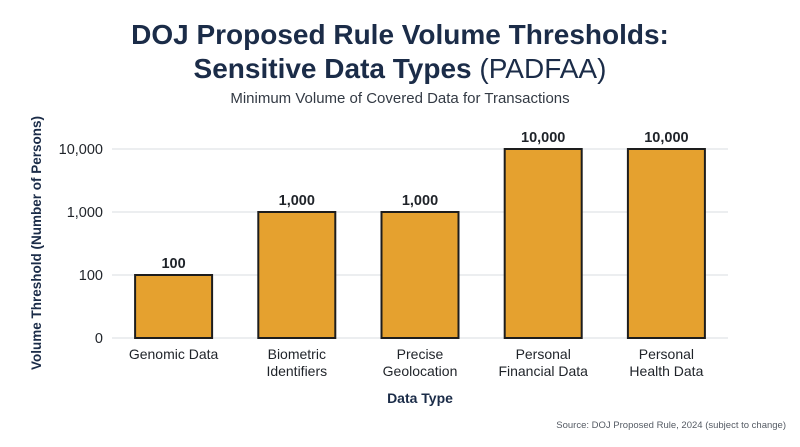  Describe the element at coordinates (543, 68) in the screenshot. I see `chart-title-line-2-normal: (PADFAA)` at that location.